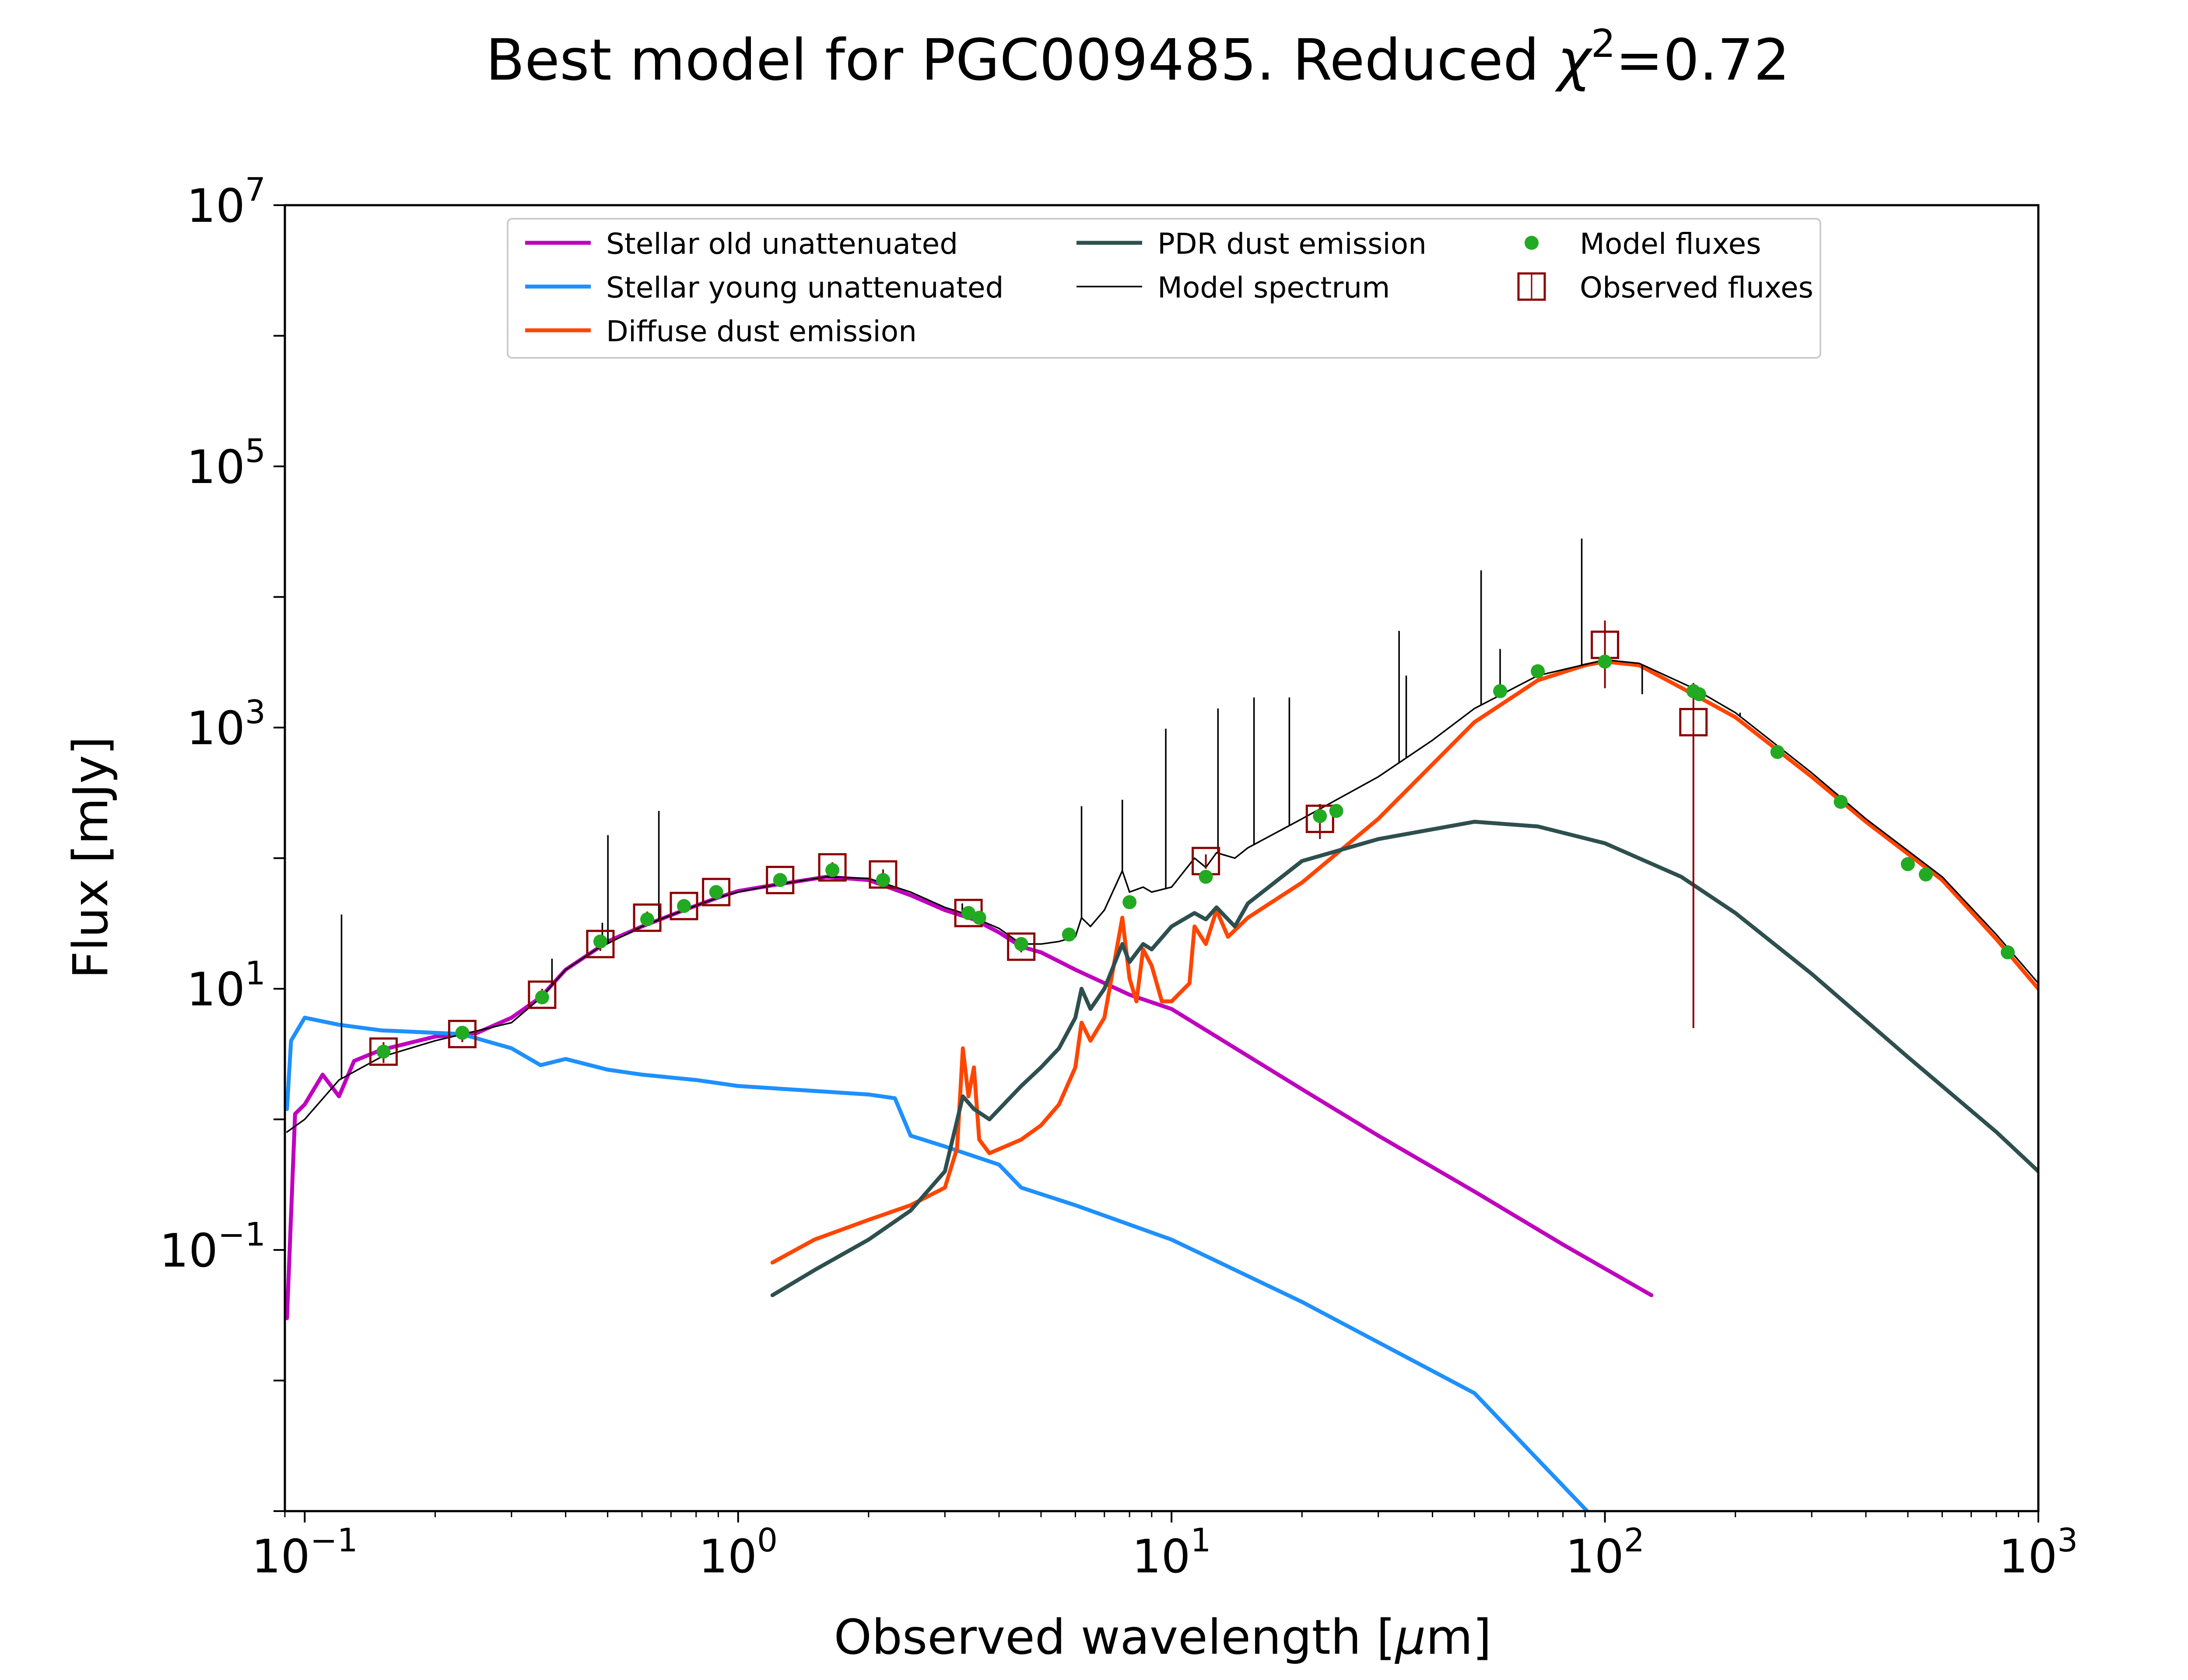 The height and width of the screenshot is (1680, 2188). I want to click on y-tick-label-exp: 3, so click(256, 712).